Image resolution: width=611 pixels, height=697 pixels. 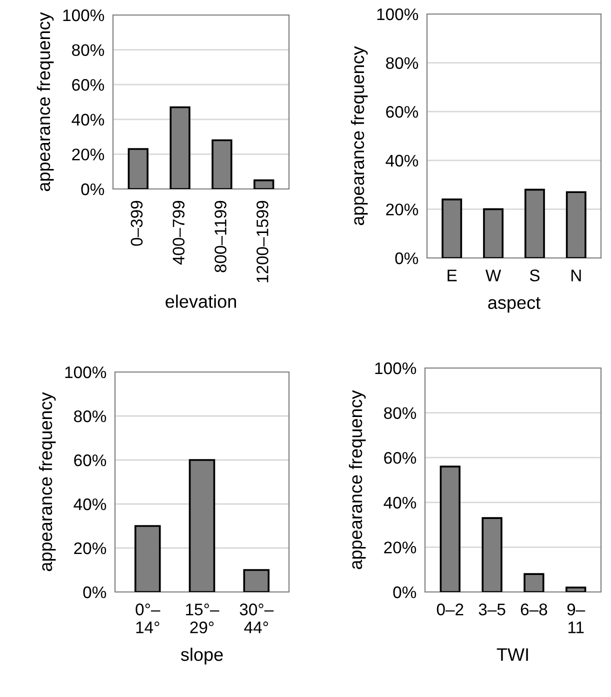 What do you see at coordinates (201, 301) in the screenshot?
I see `x-axis-title: elevation` at bounding box center [201, 301].